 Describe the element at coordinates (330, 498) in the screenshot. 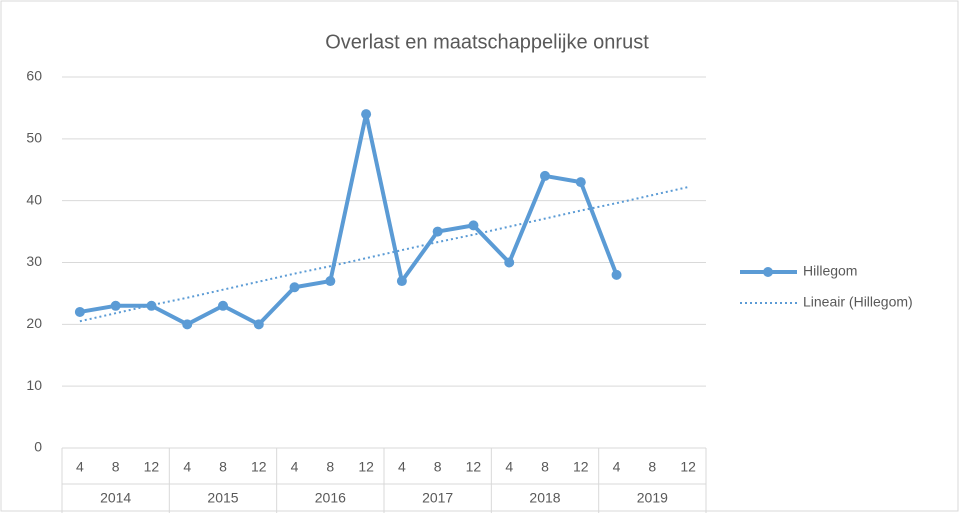

I see `x-group-label: 2016` at that location.